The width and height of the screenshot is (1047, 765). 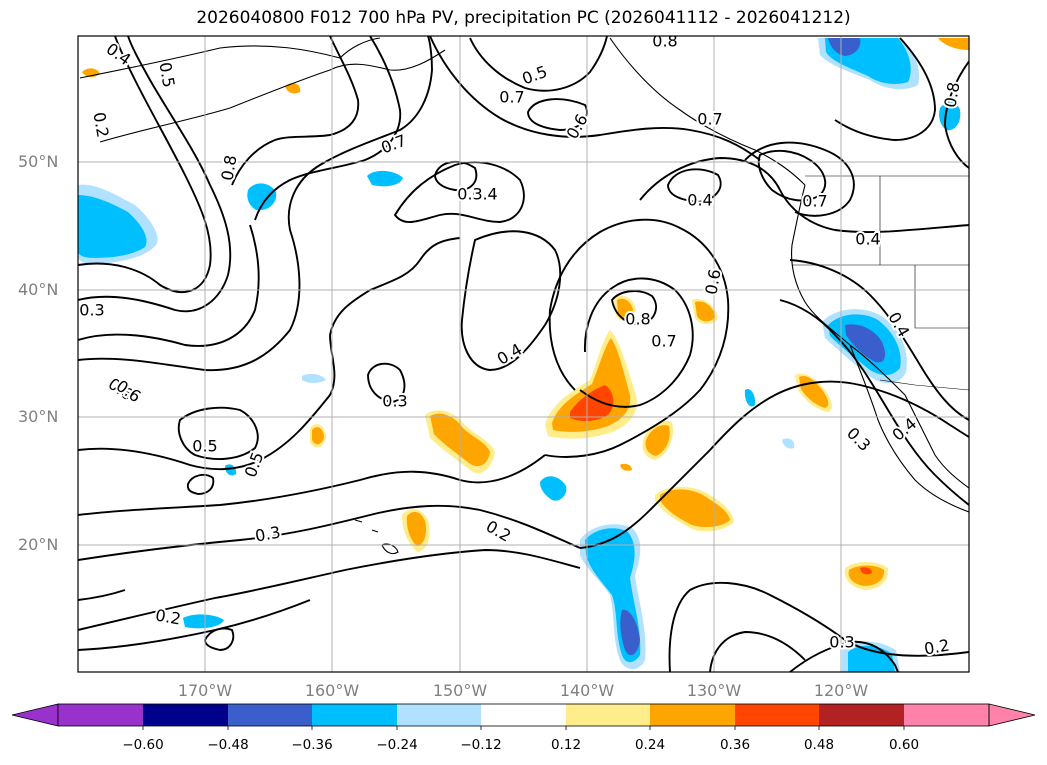 What do you see at coordinates (904, 745) in the screenshot?
I see `colorbar-tick-label: 0.60` at bounding box center [904, 745].